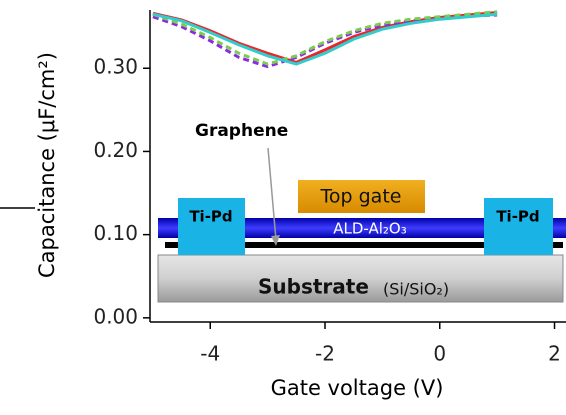  Describe the element at coordinates (115, 150) in the screenshot. I see `y-tick-label: 0.20` at that location.